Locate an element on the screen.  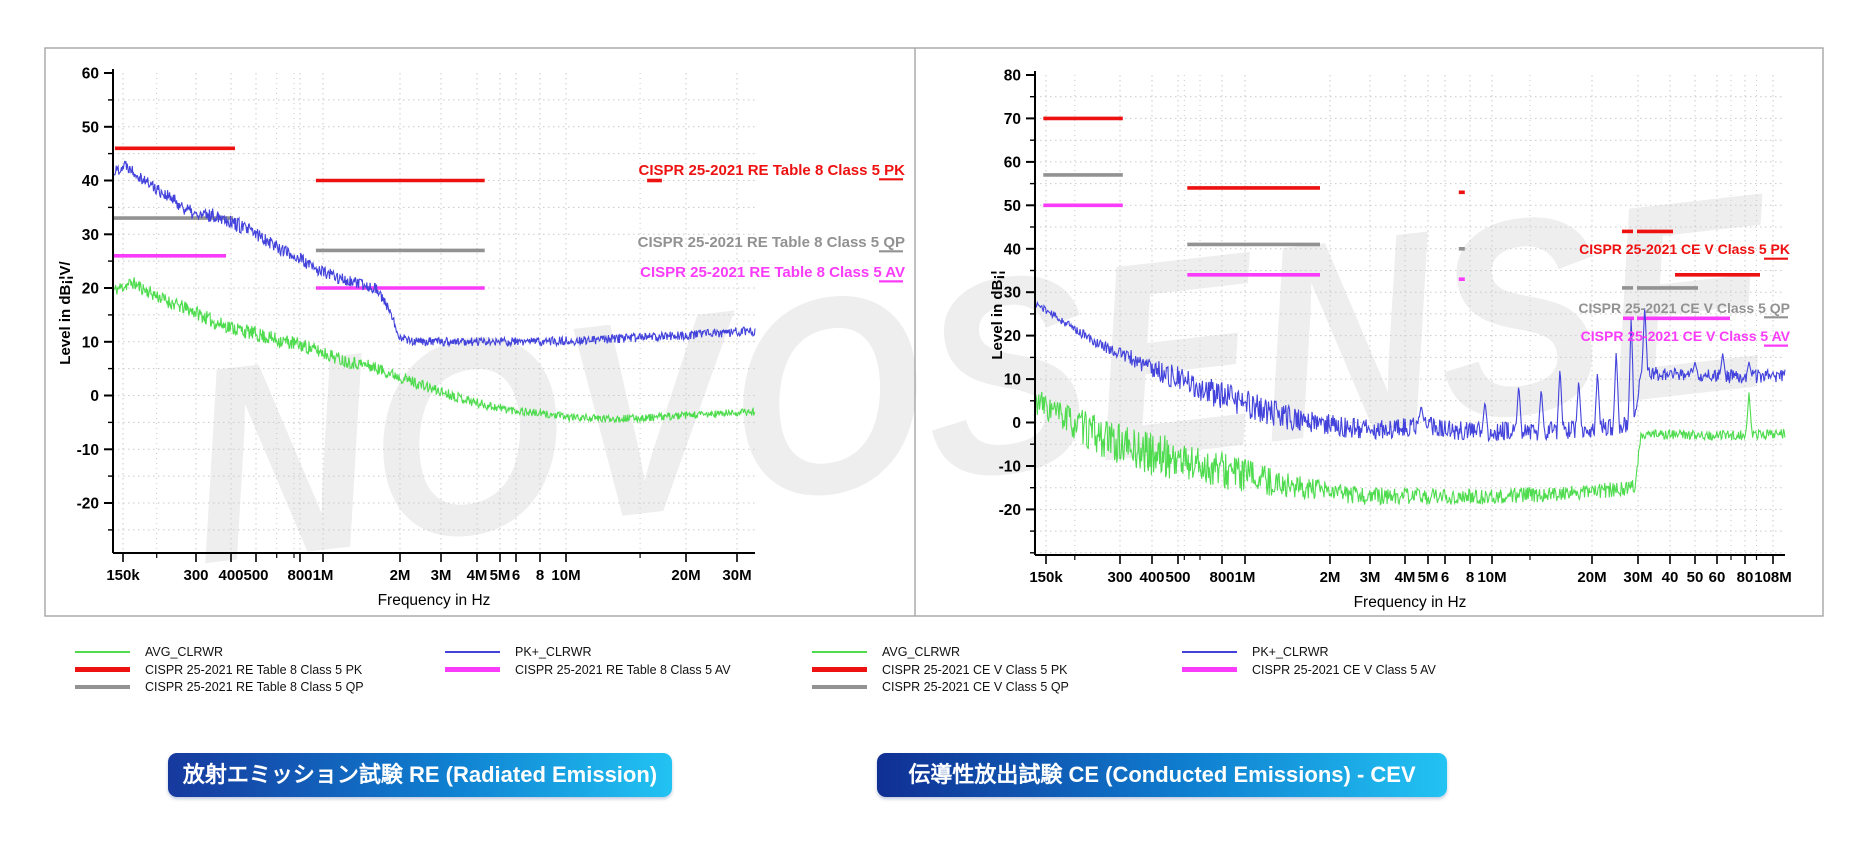
legend-item-ce-cispr-25-2021-ce-v-class-5-pk: CISPR 25-2021 CE V Class 5 PK is located at coordinates (940, 670).